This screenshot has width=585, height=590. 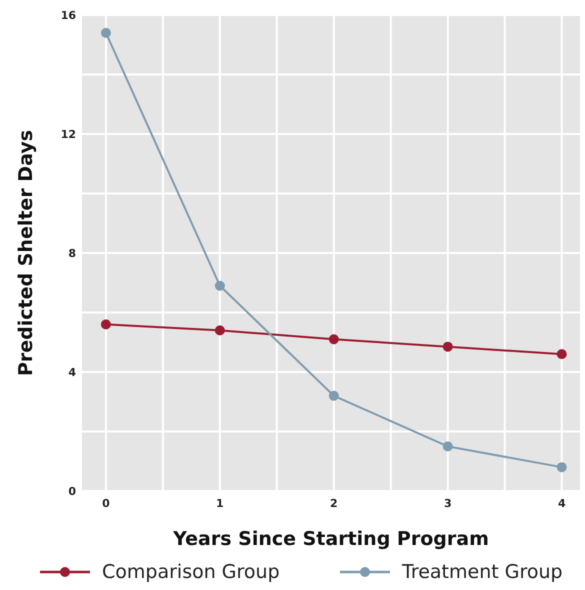 I want to click on y-tick-label: 0, so click(x=72, y=491).